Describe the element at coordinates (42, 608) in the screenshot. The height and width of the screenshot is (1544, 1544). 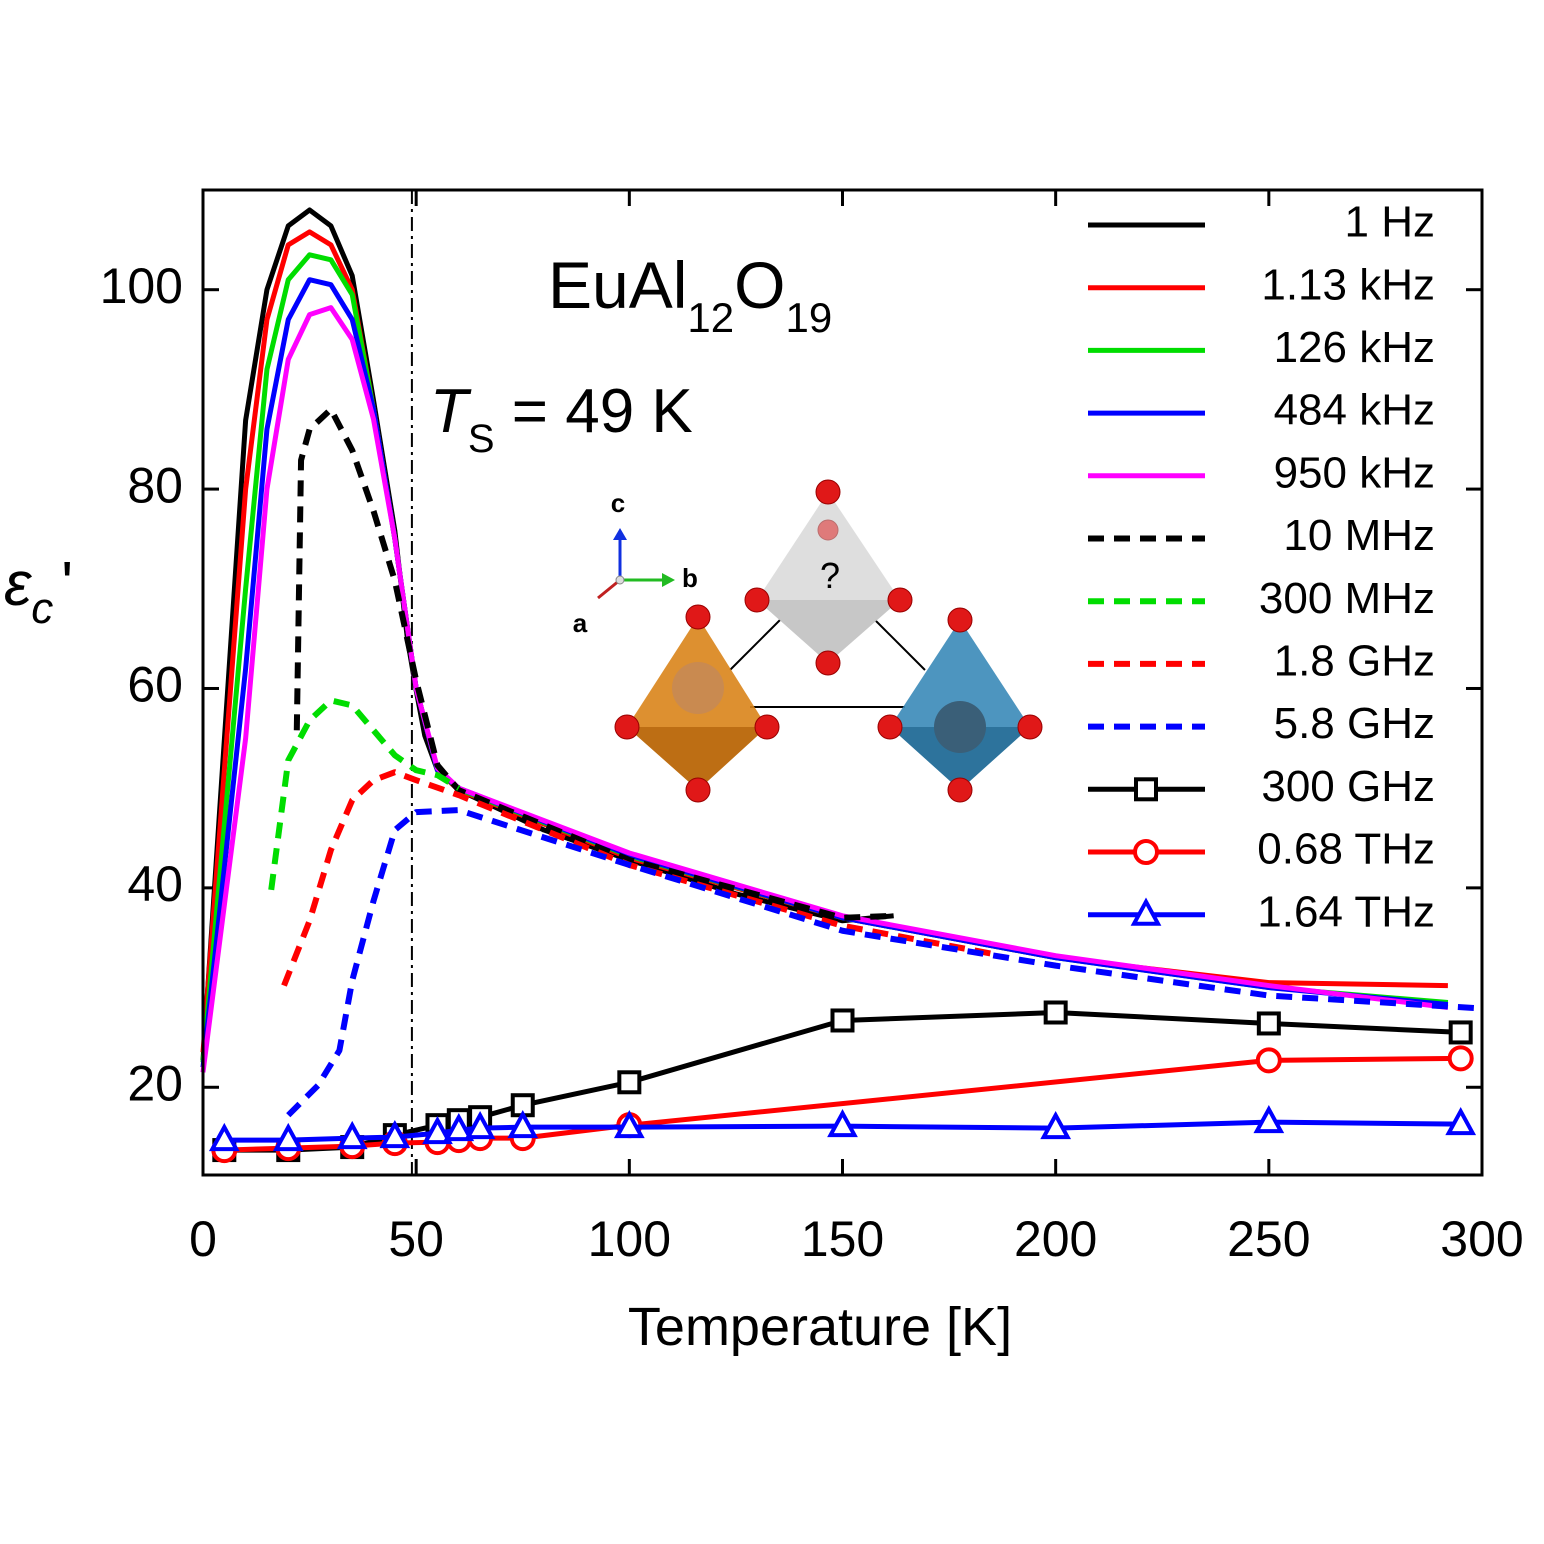
I see `subscript: c` at that location.